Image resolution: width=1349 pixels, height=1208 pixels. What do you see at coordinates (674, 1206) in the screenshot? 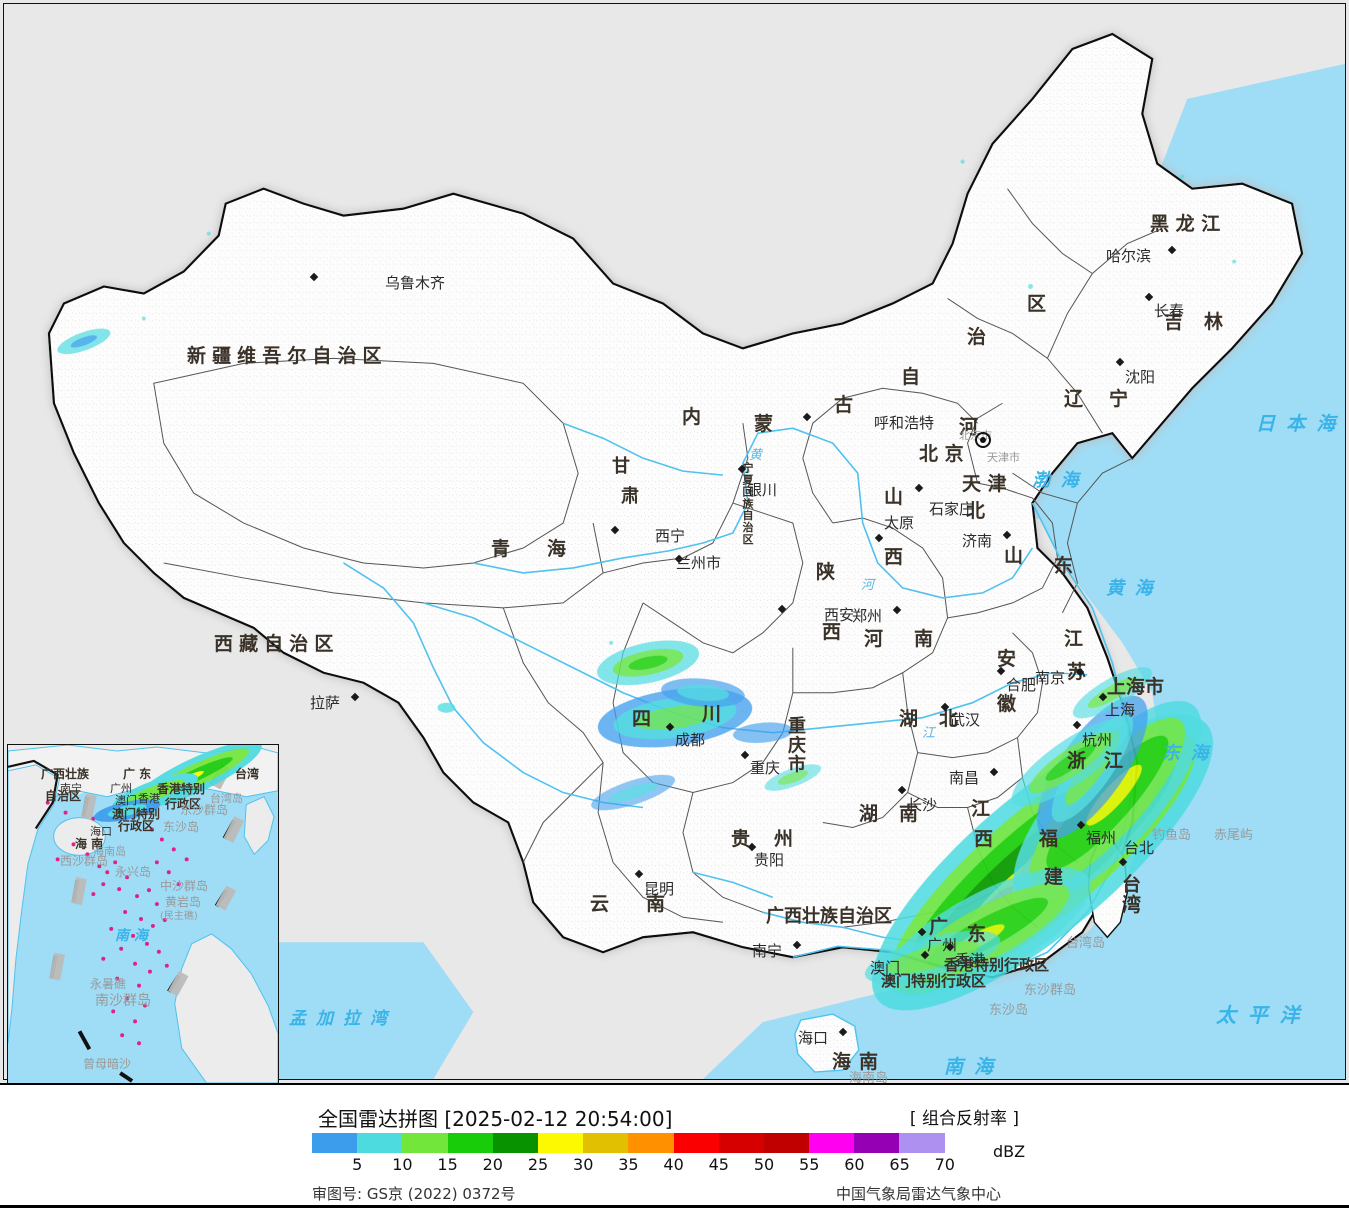
I see `bottom-rule` at bounding box center [674, 1206].